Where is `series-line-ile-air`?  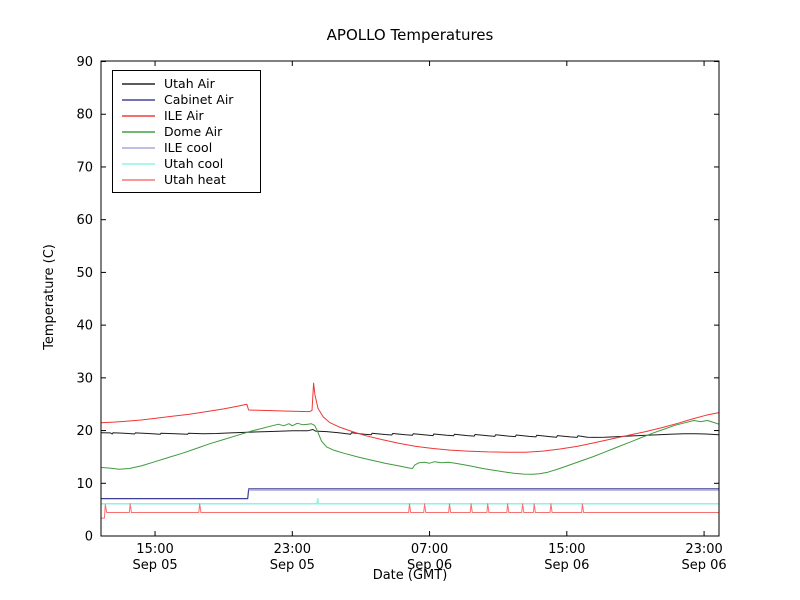 series-line-ile-air is located at coordinates (410, 417).